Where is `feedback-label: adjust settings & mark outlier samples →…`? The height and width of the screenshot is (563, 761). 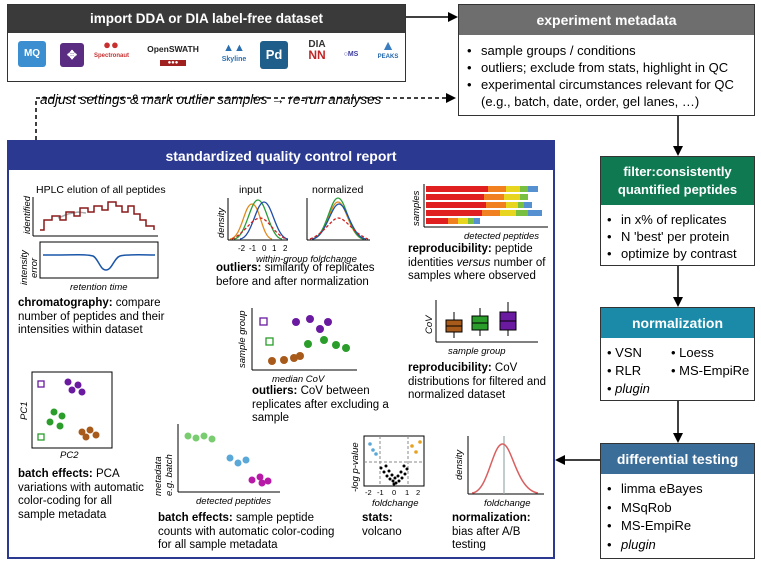 feedback-label: adjust settings & mark outlier samples →… is located at coordinates (211, 99).